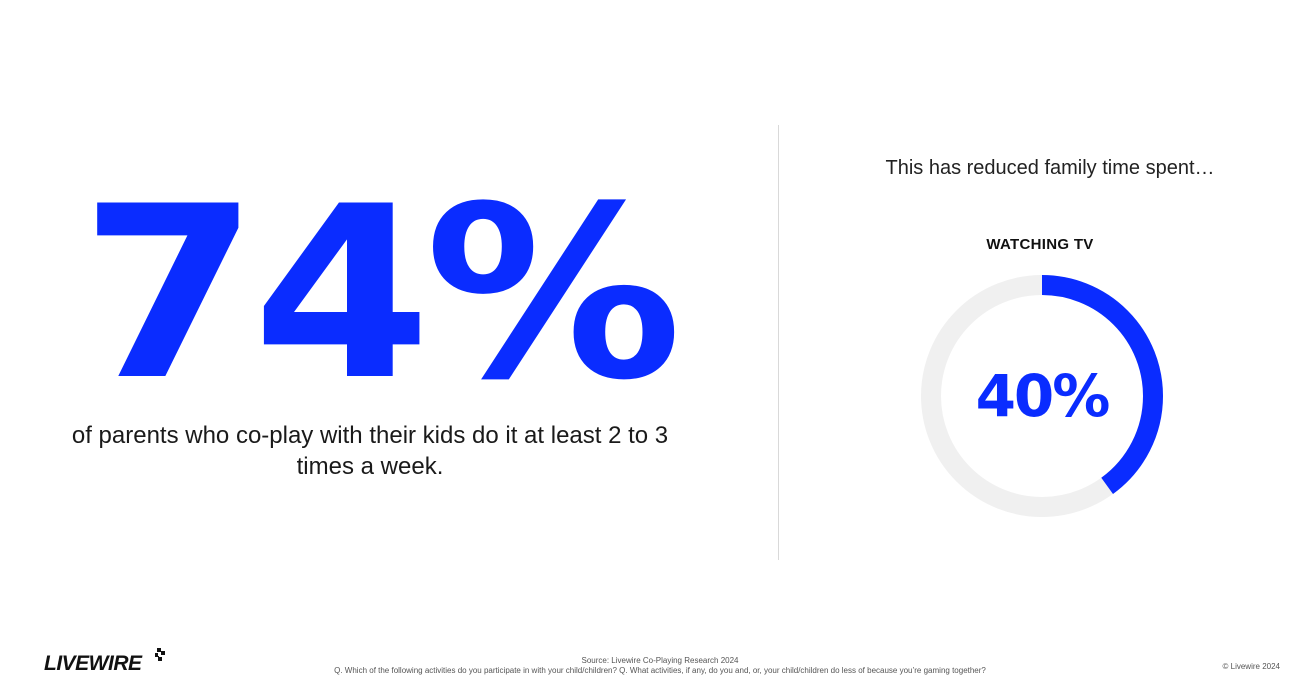  I want to click on donut-value: 40%, so click(1043, 396).